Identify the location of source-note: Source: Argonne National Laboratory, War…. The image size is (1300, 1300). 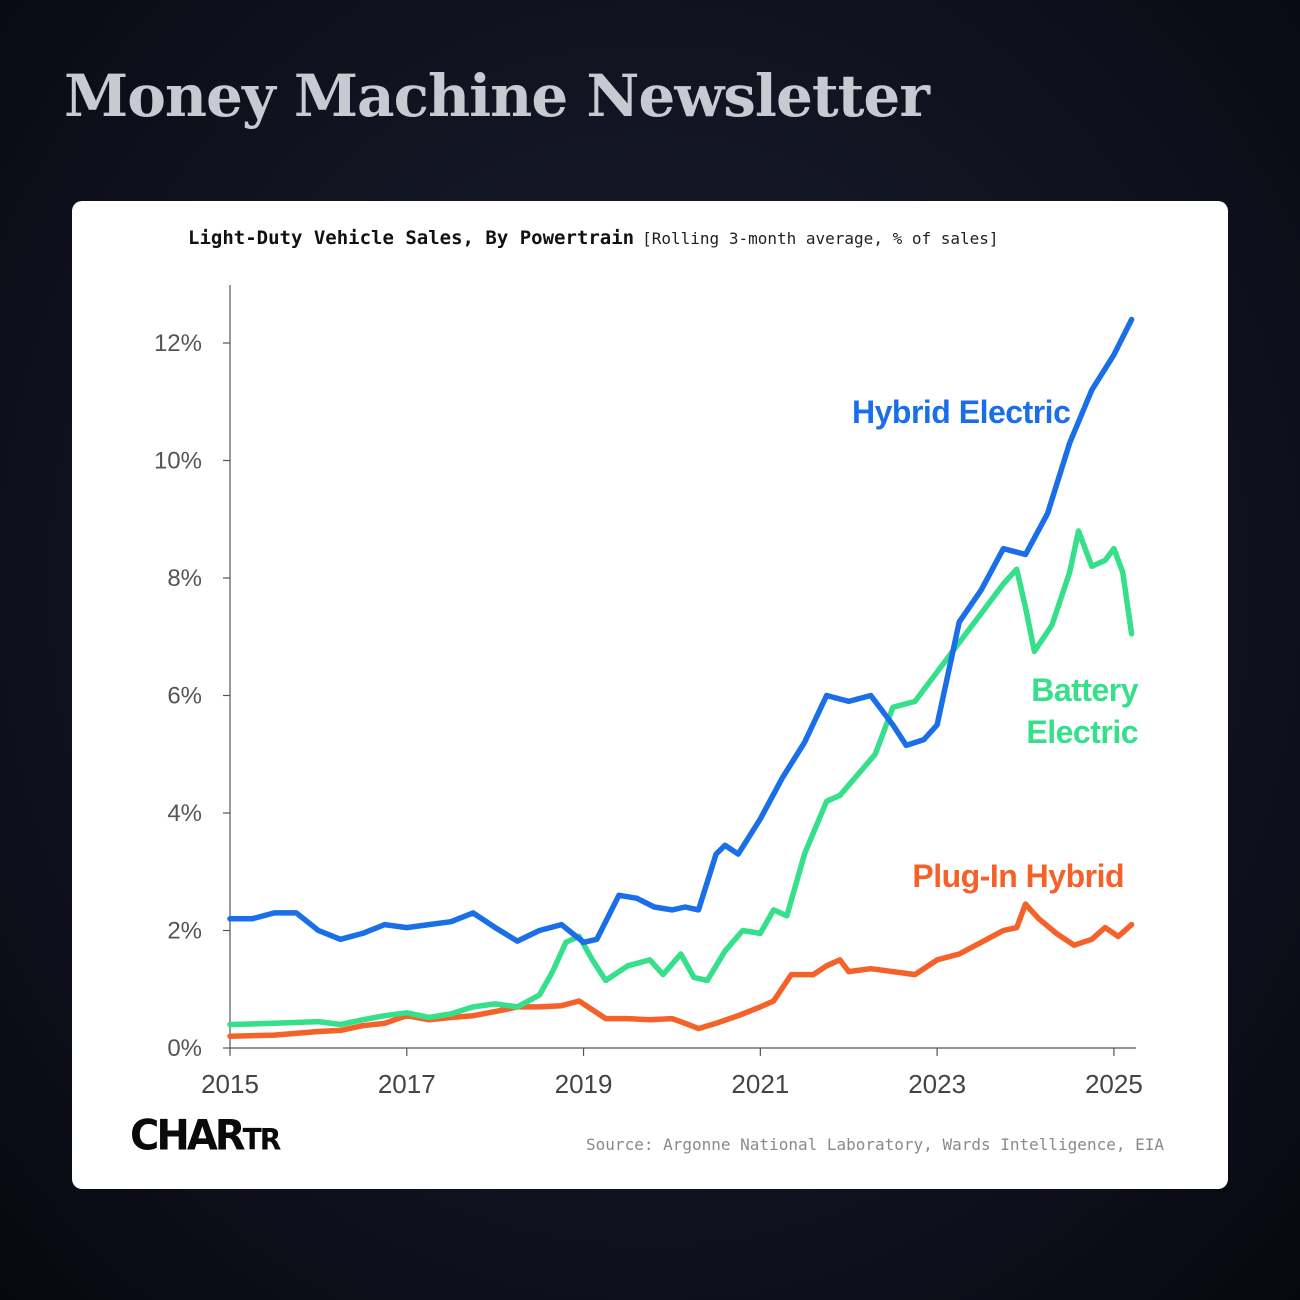
(875, 1144).